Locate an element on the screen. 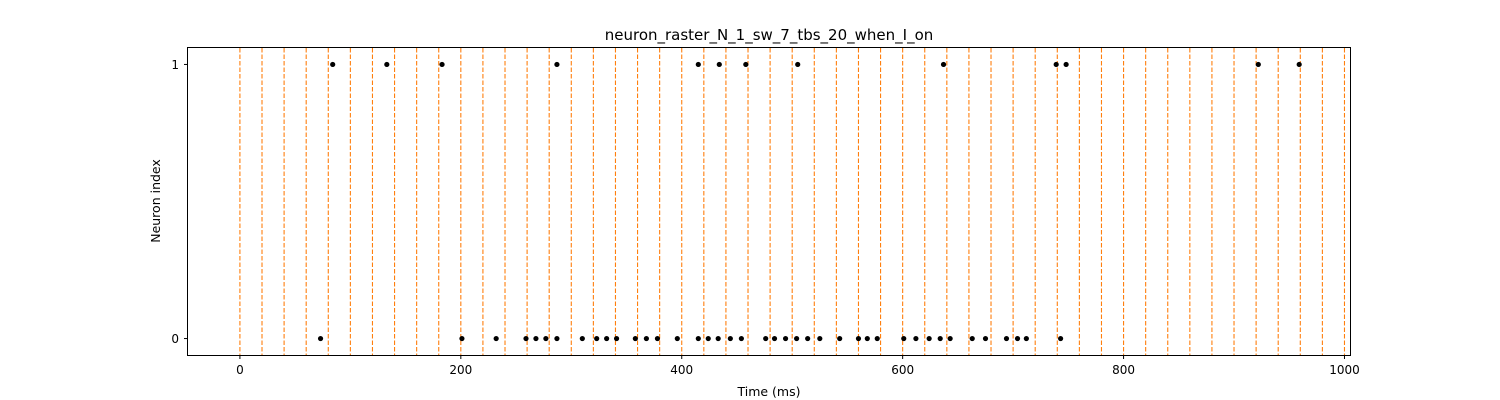  y-tick-label-1: 1 is located at coordinates (175, 65).